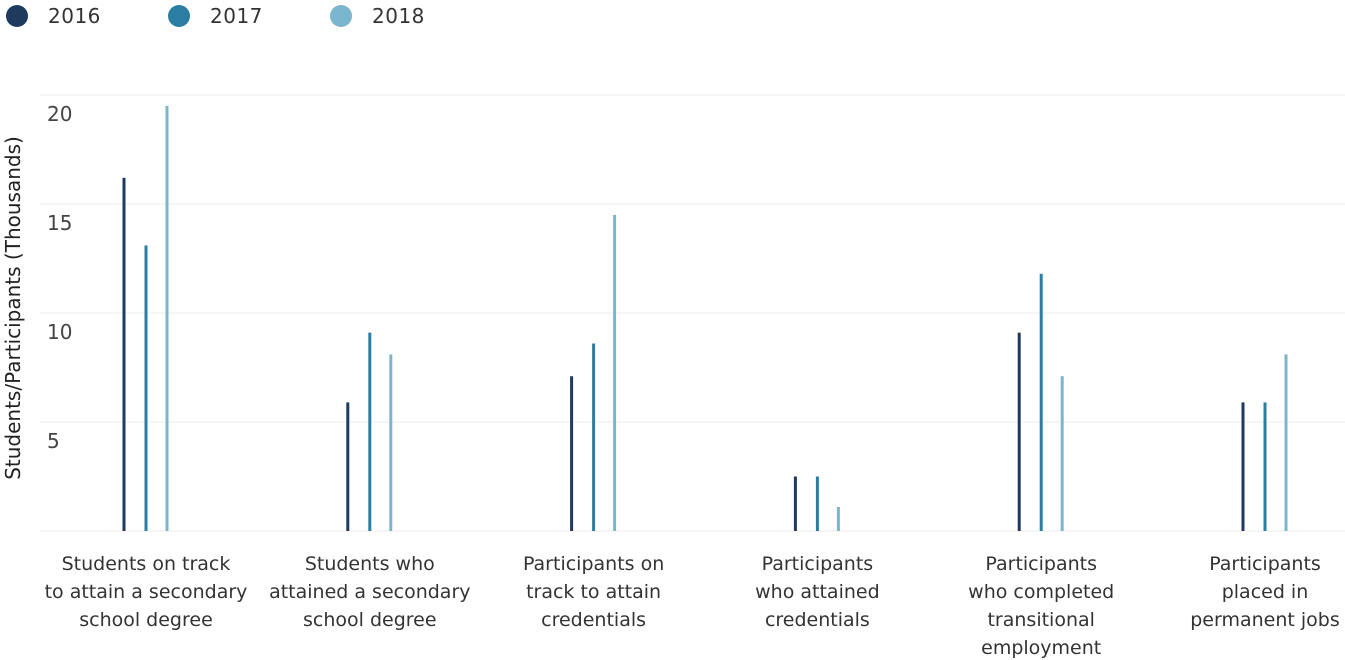 Image resolution: width=1345 pixels, height=660 pixels. I want to click on y-axis-label: Students/Participants (Thousands), so click(13, 308).